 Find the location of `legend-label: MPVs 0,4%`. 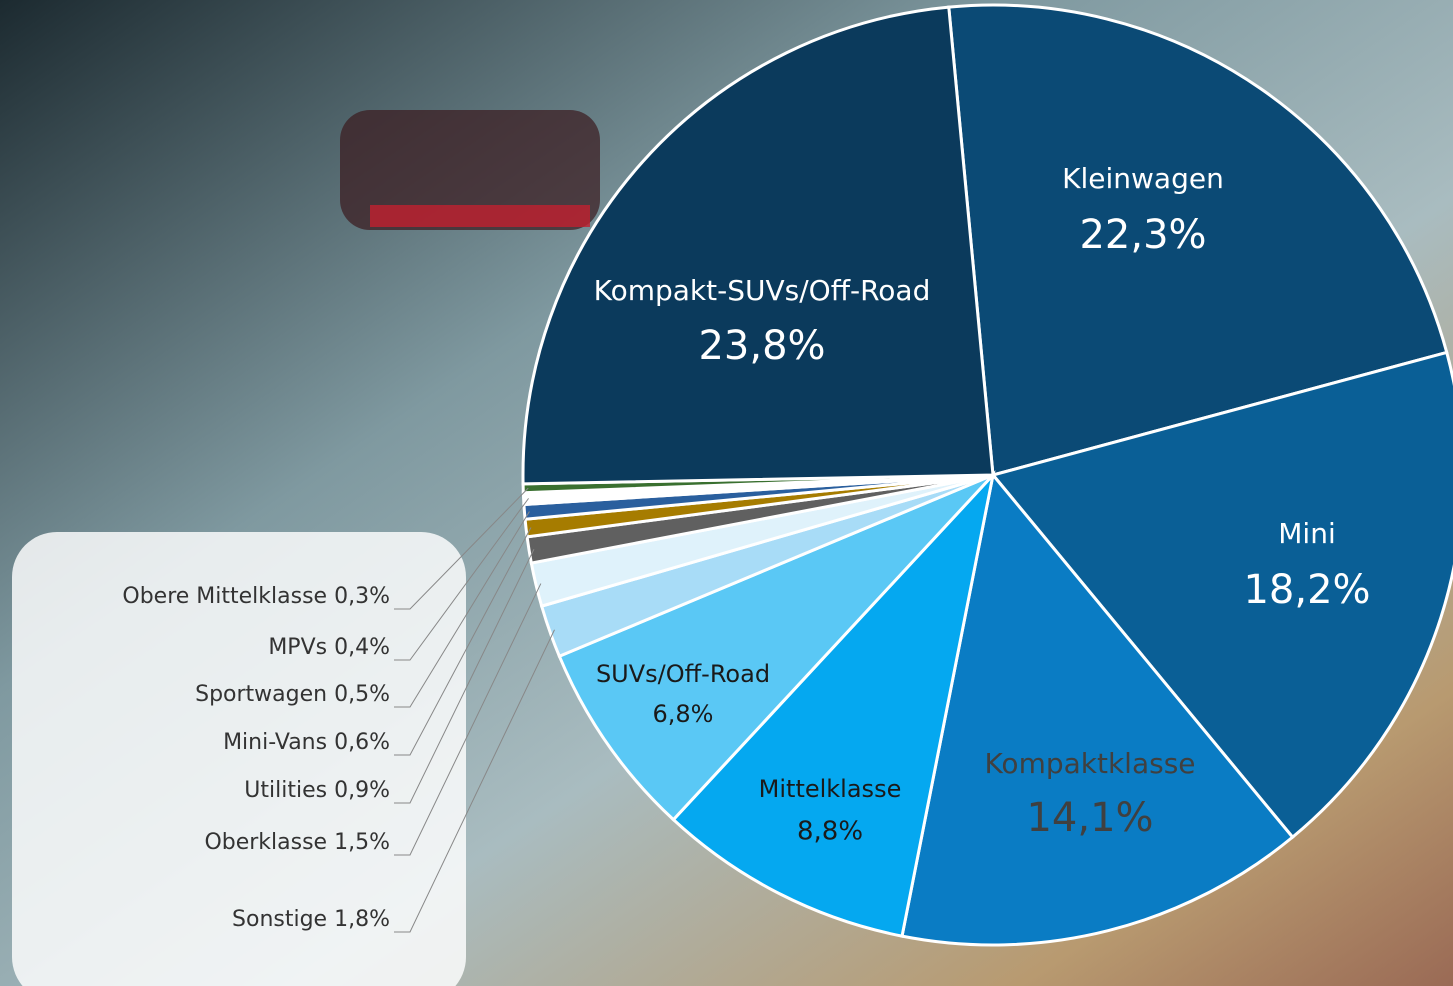

legend-label: MPVs 0,4% is located at coordinates (329, 647).